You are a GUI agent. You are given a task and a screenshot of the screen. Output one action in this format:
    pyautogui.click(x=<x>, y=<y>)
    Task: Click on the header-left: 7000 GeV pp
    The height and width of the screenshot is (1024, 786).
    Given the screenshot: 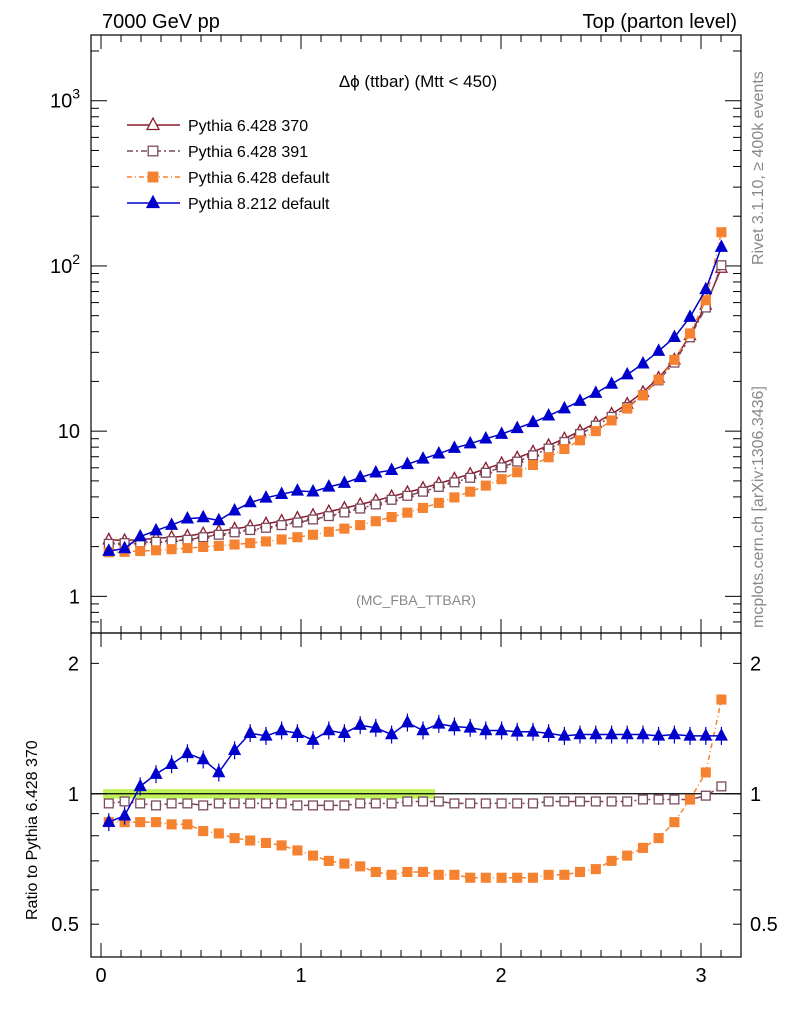 What is the action you would take?
    pyautogui.click(x=161, y=22)
    